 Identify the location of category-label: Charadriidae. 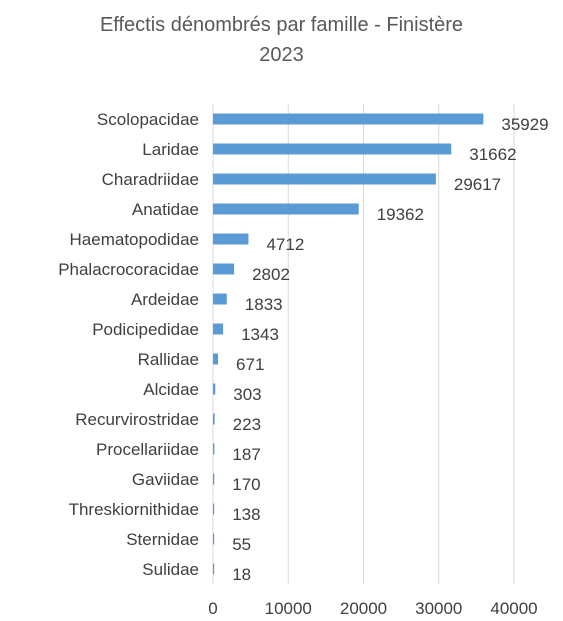
(150, 179).